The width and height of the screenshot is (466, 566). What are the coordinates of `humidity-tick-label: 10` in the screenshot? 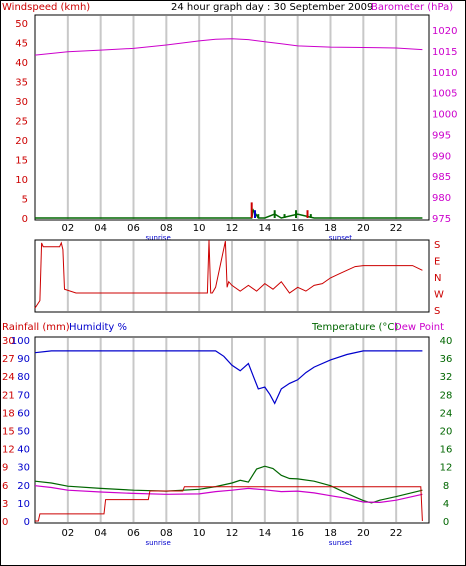 It's located at (23, 504).